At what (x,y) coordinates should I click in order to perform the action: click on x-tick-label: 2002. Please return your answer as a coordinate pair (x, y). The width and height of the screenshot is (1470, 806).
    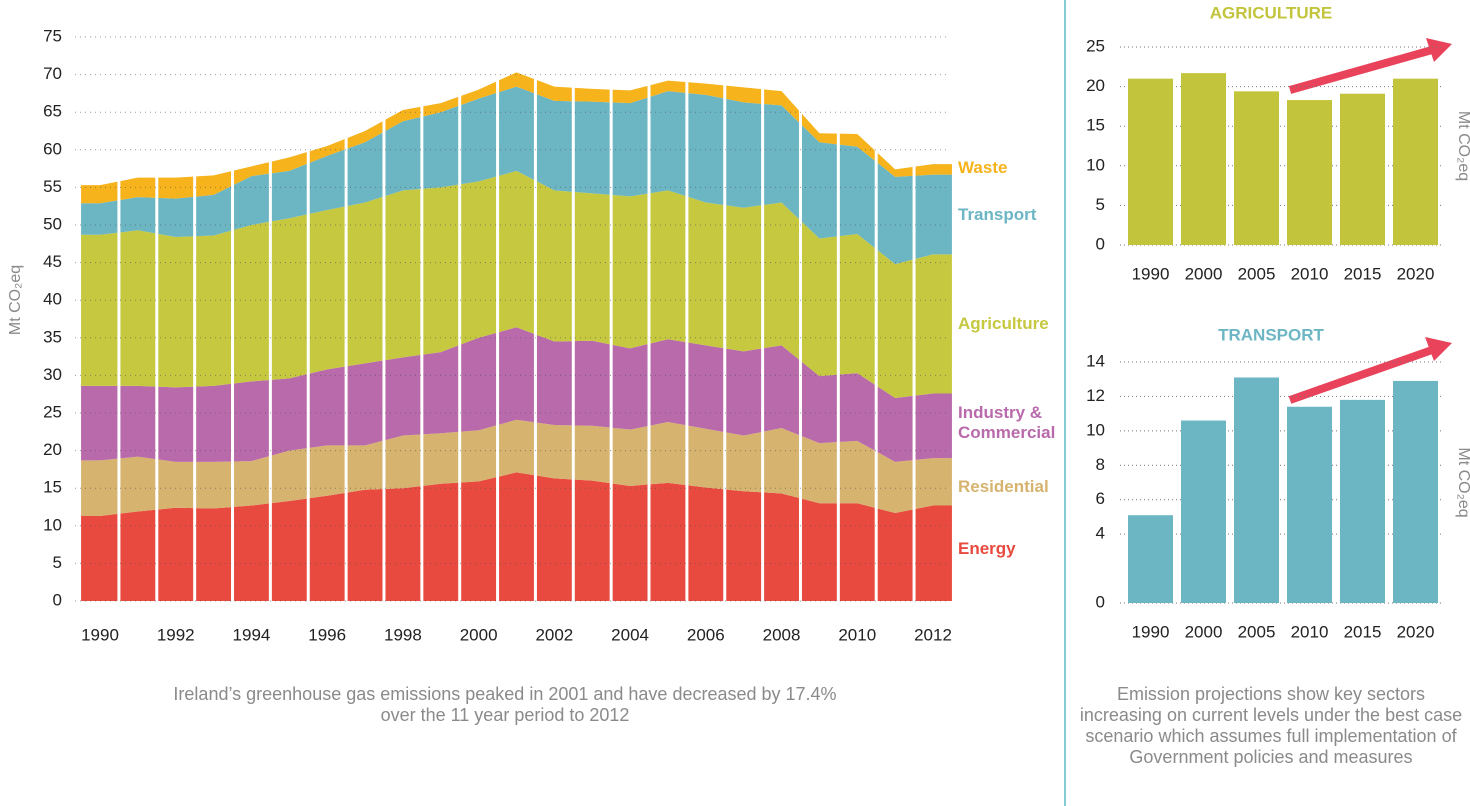
    Looking at the image, I should click on (554, 634).